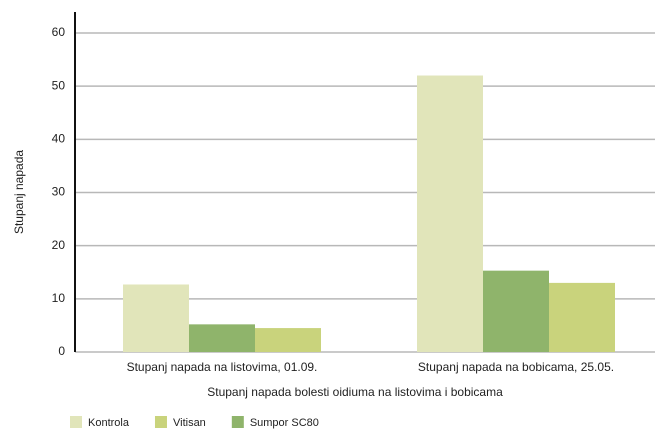  What do you see at coordinates (59, 192) in the screenshot?
I see `y-tick-label: 30` at bounding box center [59, 192].